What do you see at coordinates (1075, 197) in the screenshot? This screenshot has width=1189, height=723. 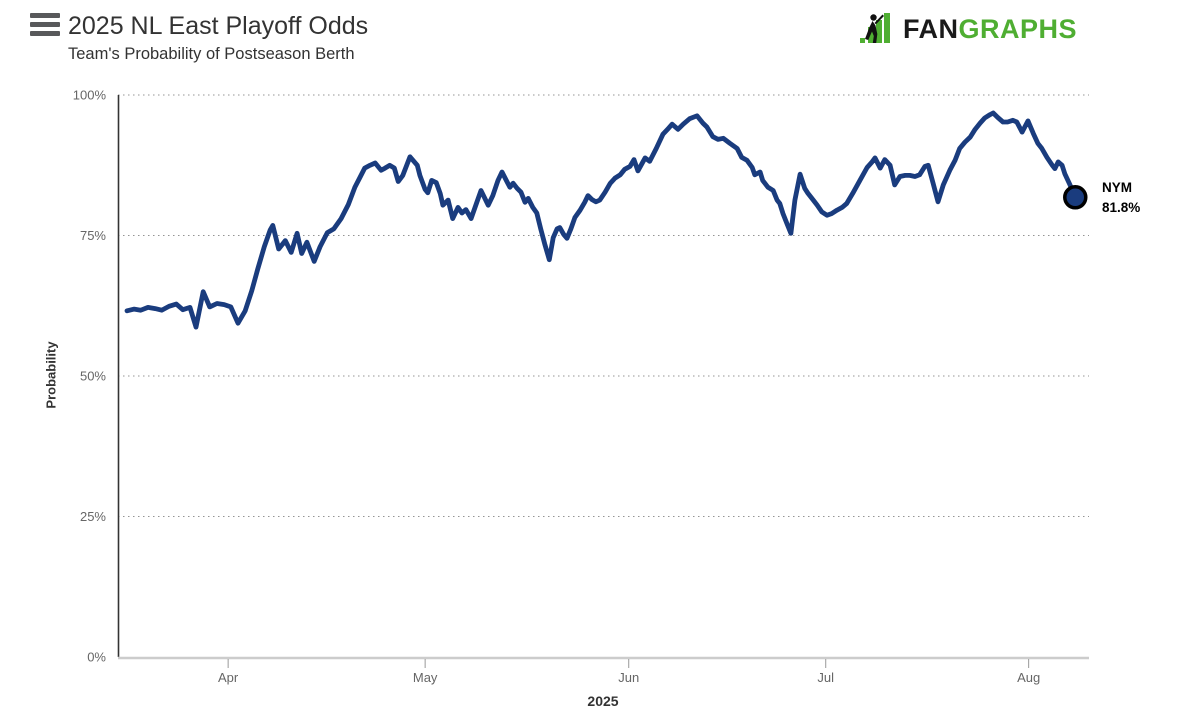 I see `end-point-marker` at bounding box center [1075, 197].